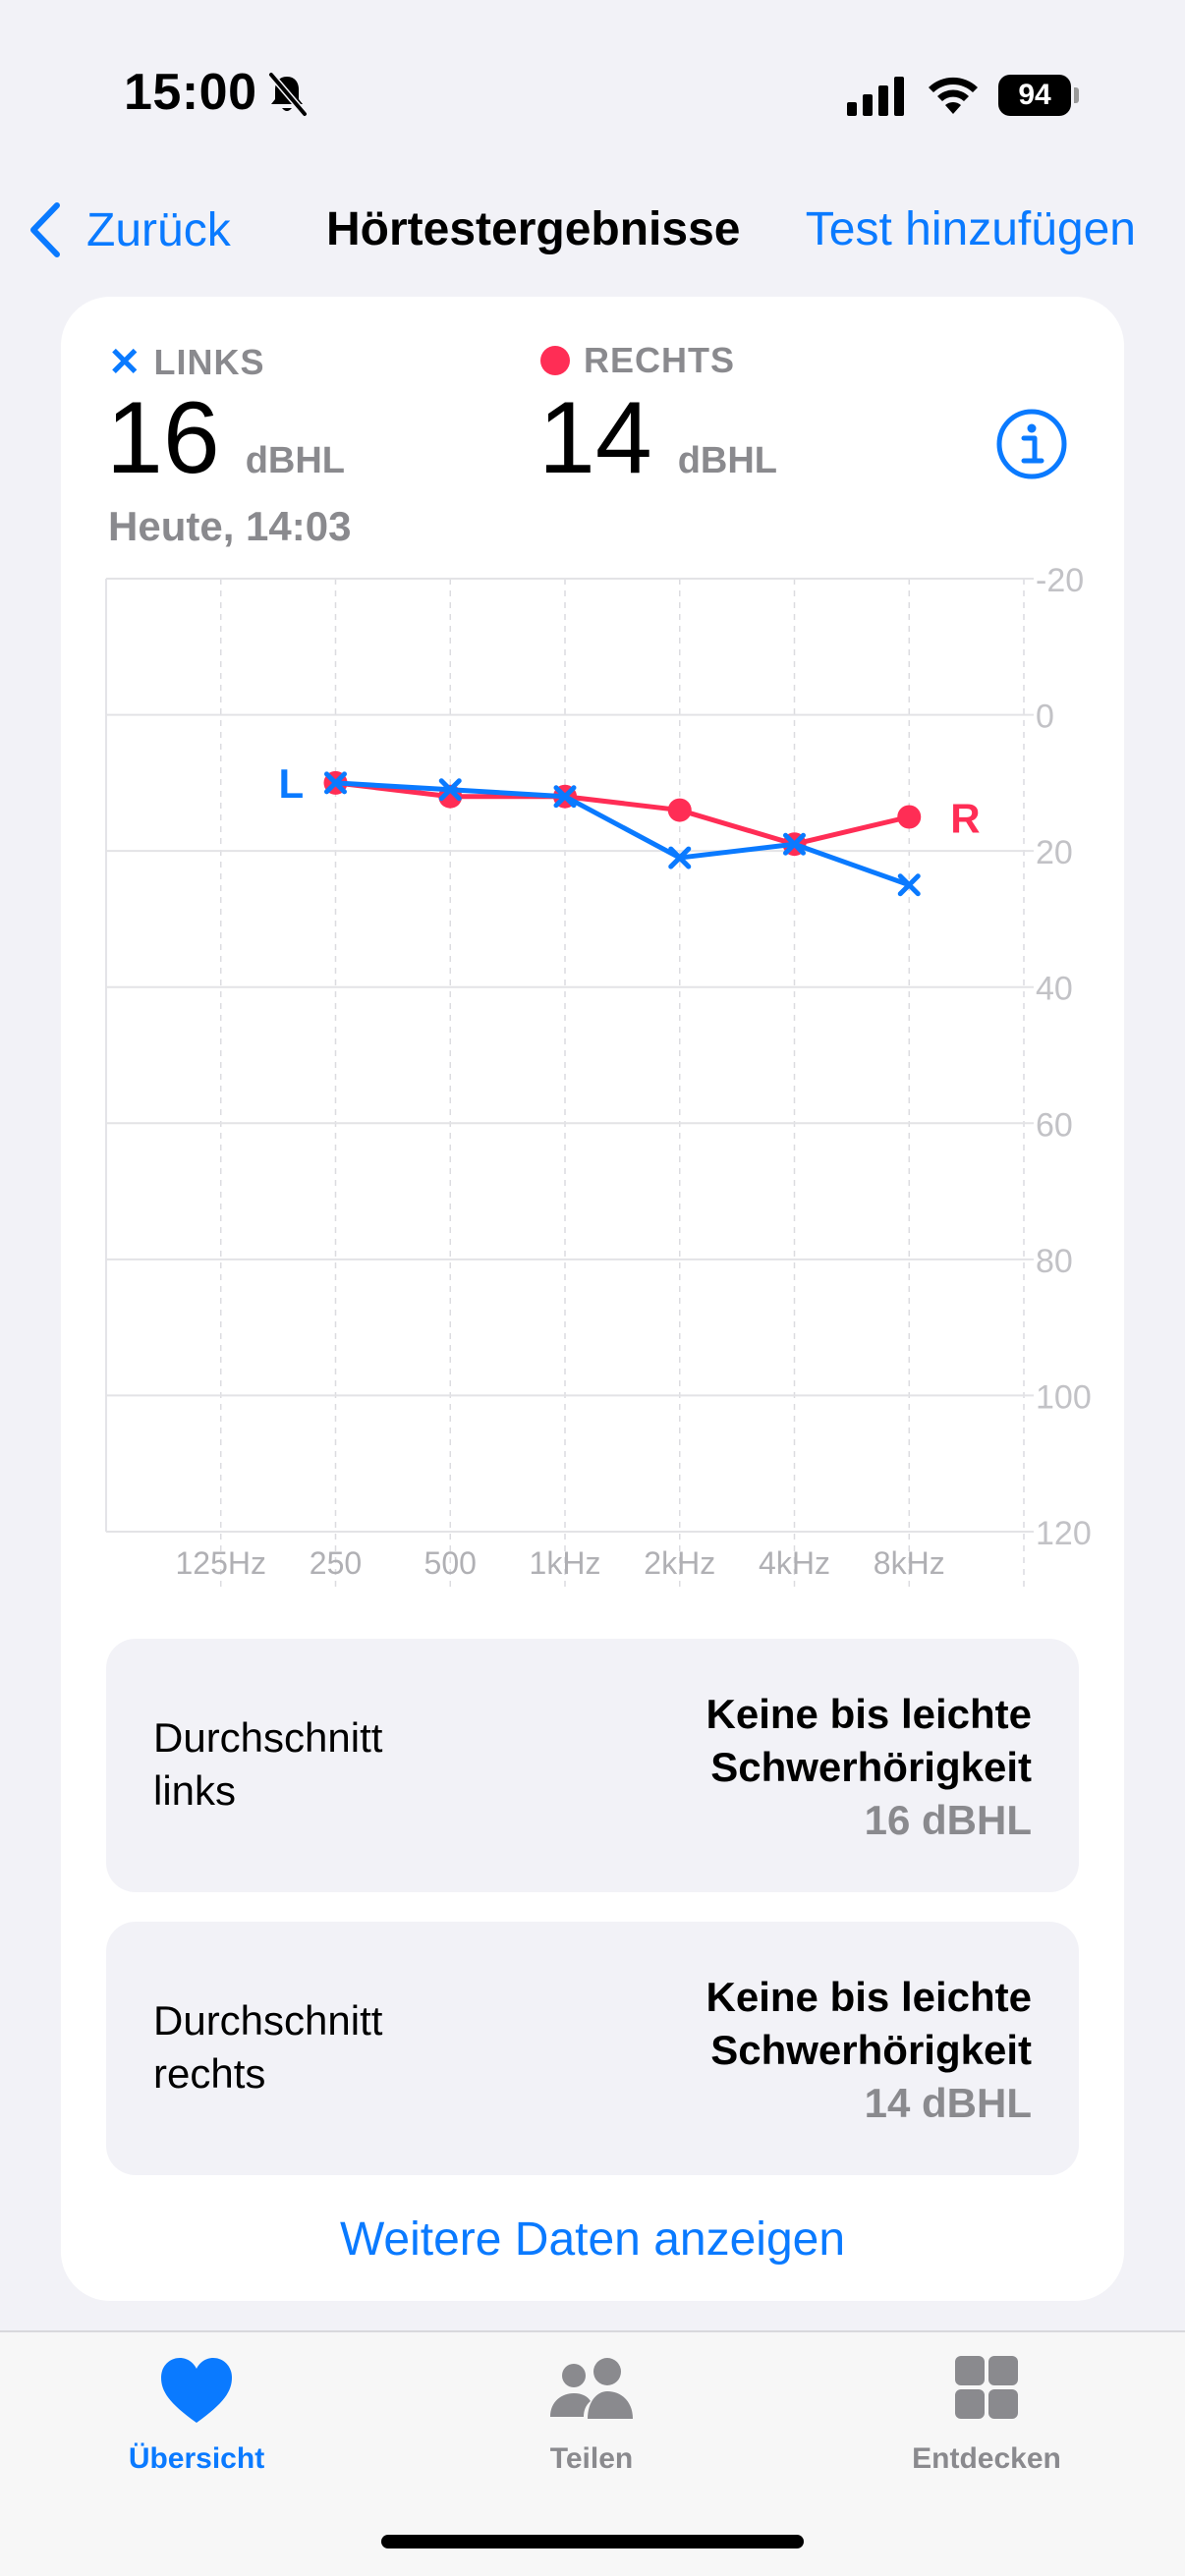 Image resolution: width=1185 pixels, height=2576 pixels. I want to click on right-ear-label: RECHTS, so click(660, 360).